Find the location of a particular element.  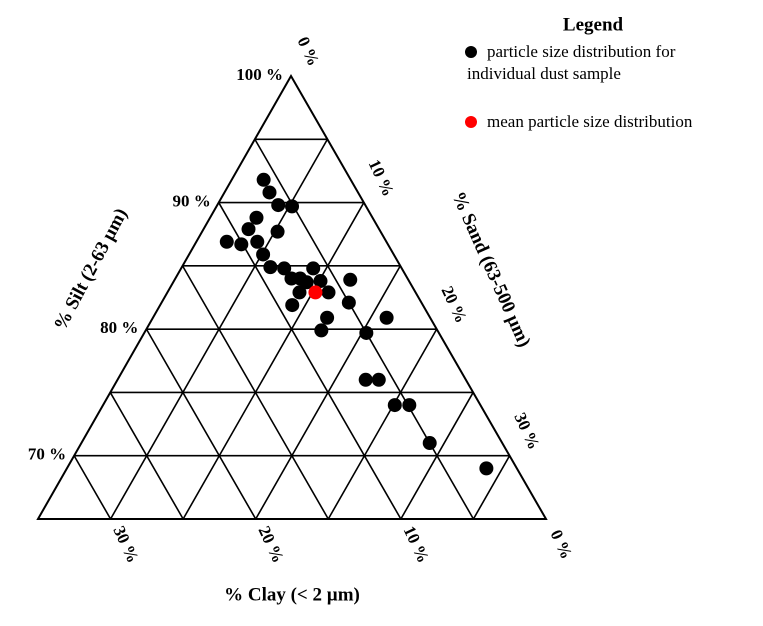

clay-tick-label: 0 % is located at coordinates (562, 544).